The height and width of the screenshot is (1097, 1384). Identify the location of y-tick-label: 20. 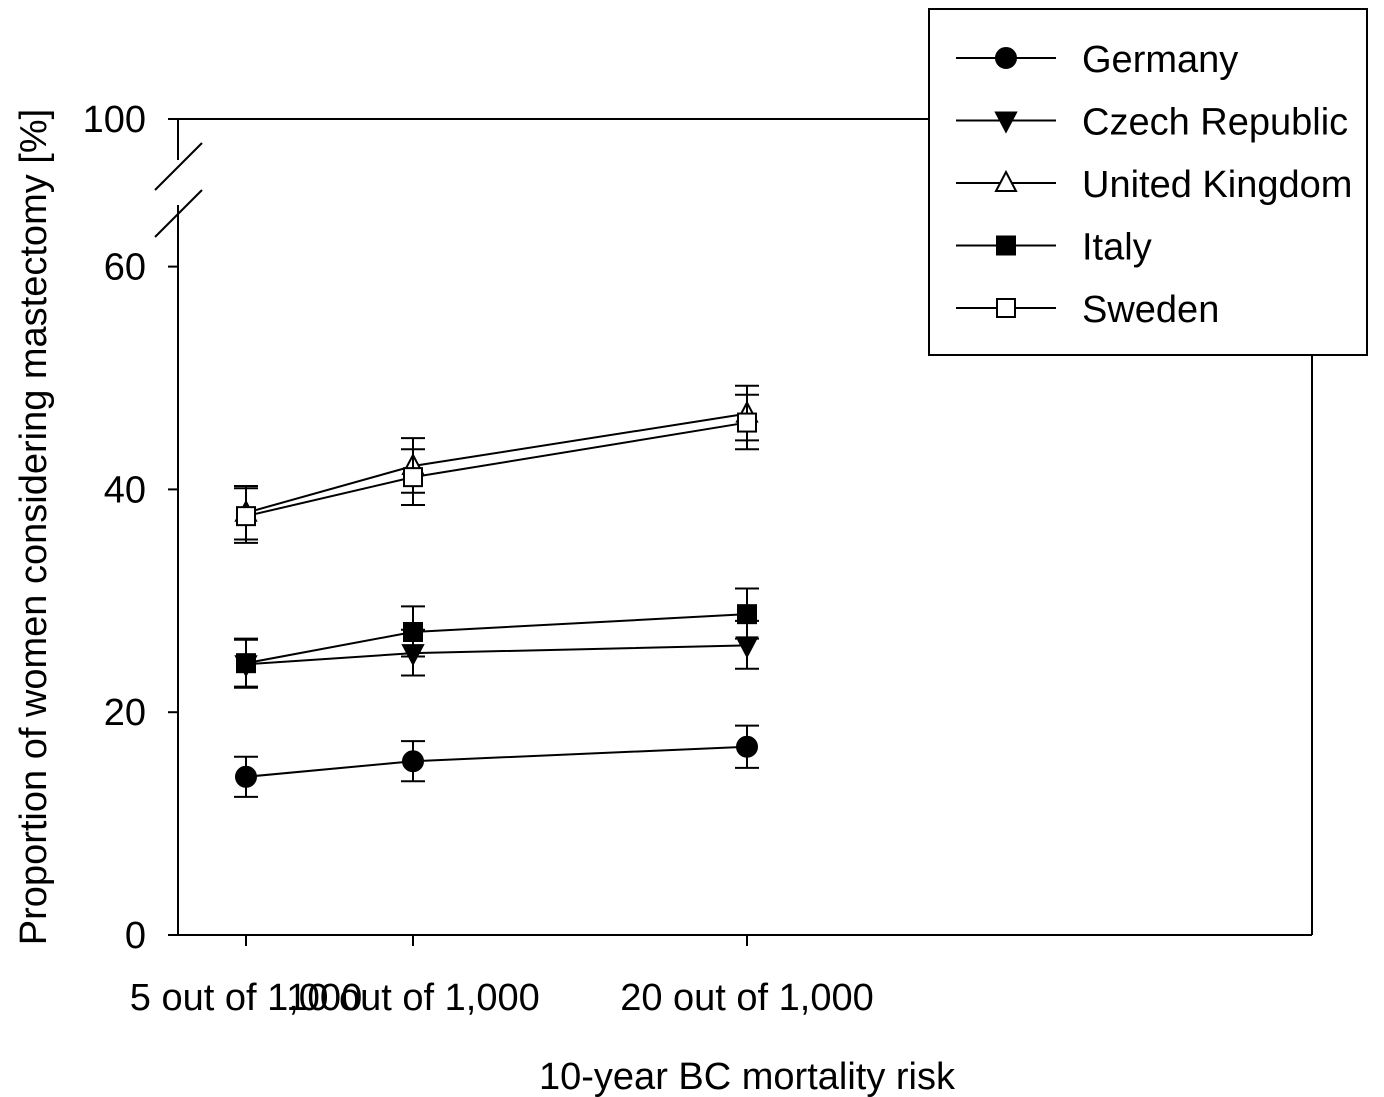
(125, 713).